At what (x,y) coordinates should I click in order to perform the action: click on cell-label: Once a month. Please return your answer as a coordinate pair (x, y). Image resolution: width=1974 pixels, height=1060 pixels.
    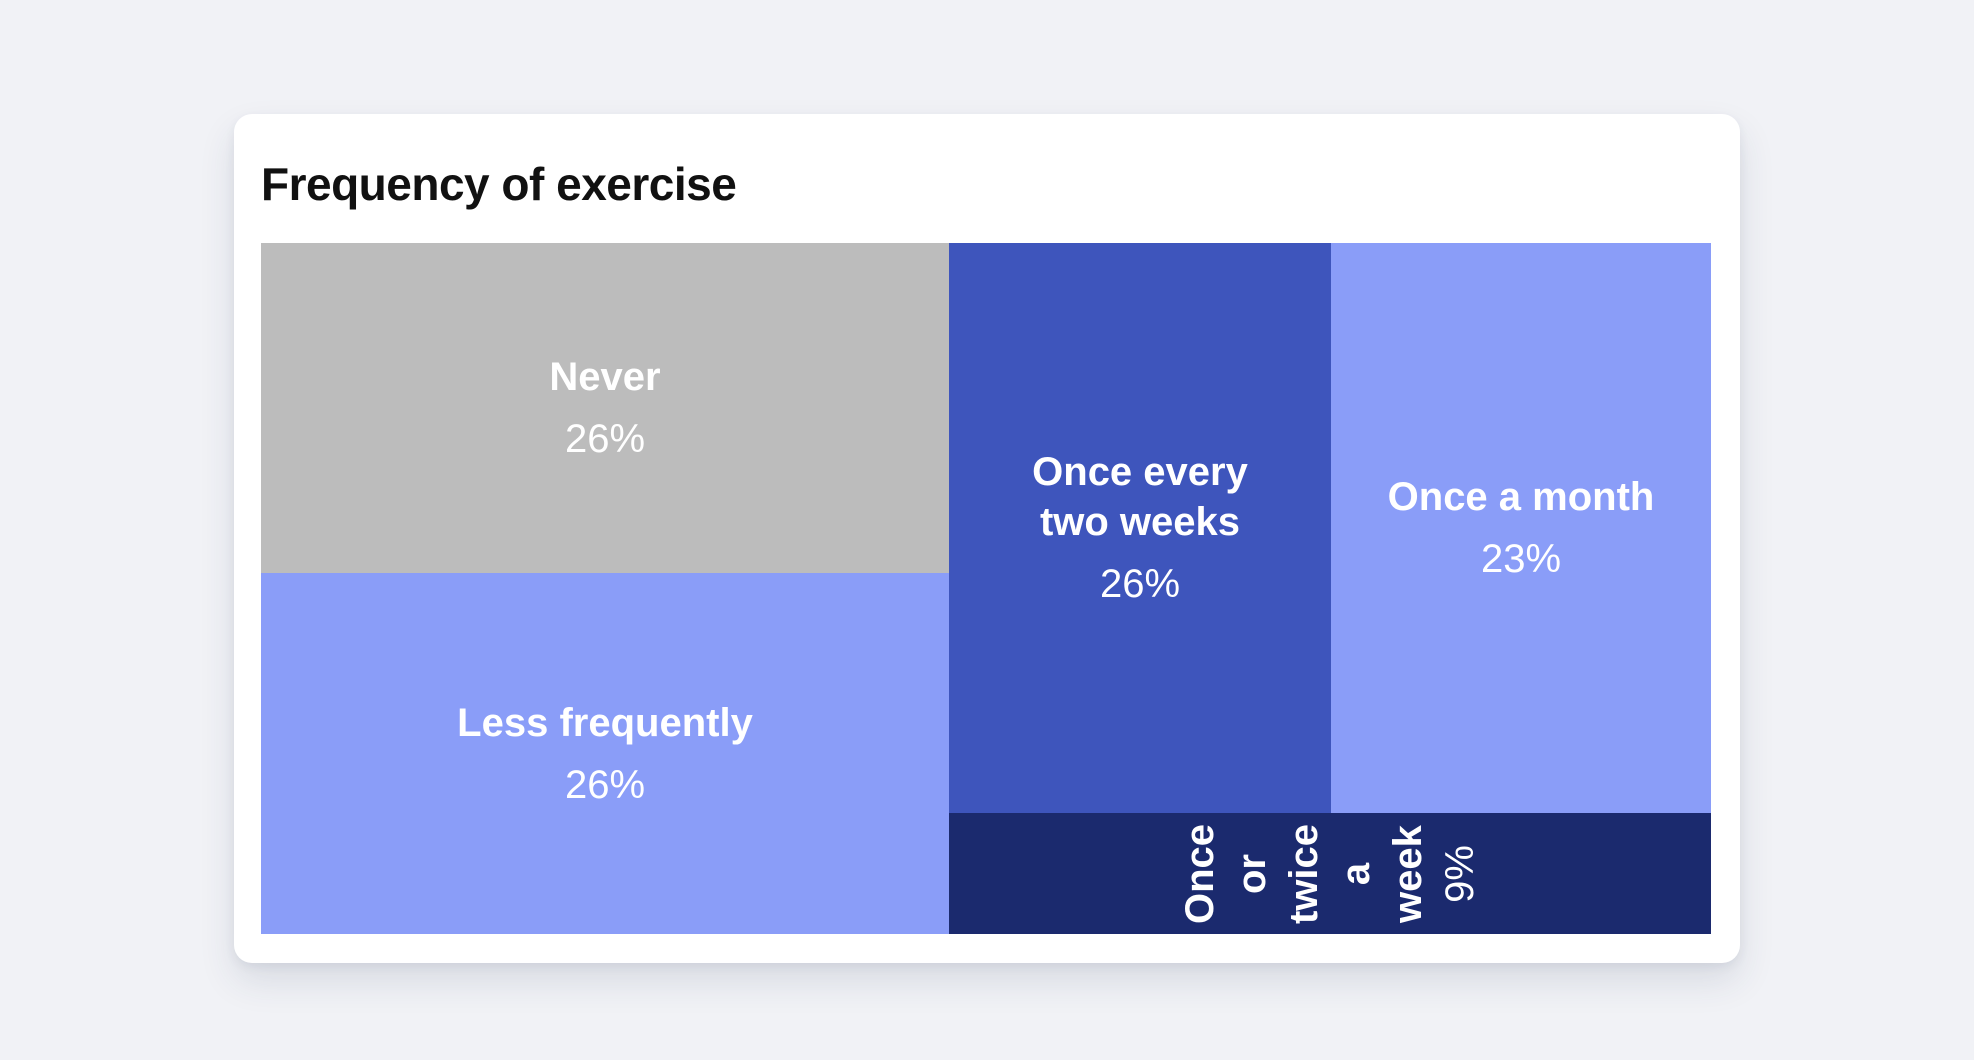
    Looking at the image, I should click on (1521, 497).